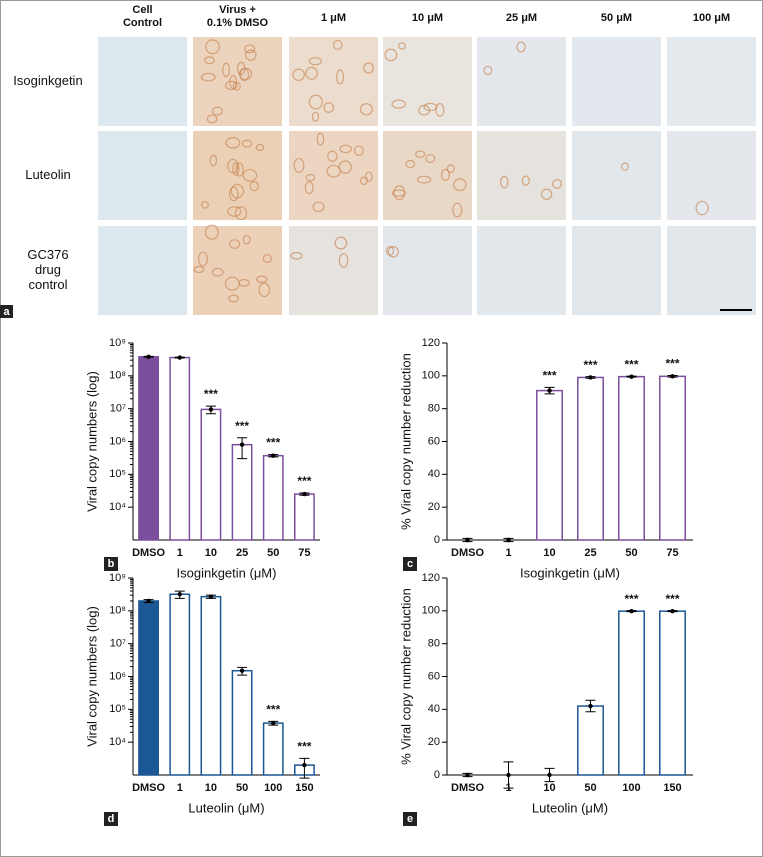  Describe the element at coordinates (48, 174) in the screenshot. I see `row-header: Luteolin` at that location.